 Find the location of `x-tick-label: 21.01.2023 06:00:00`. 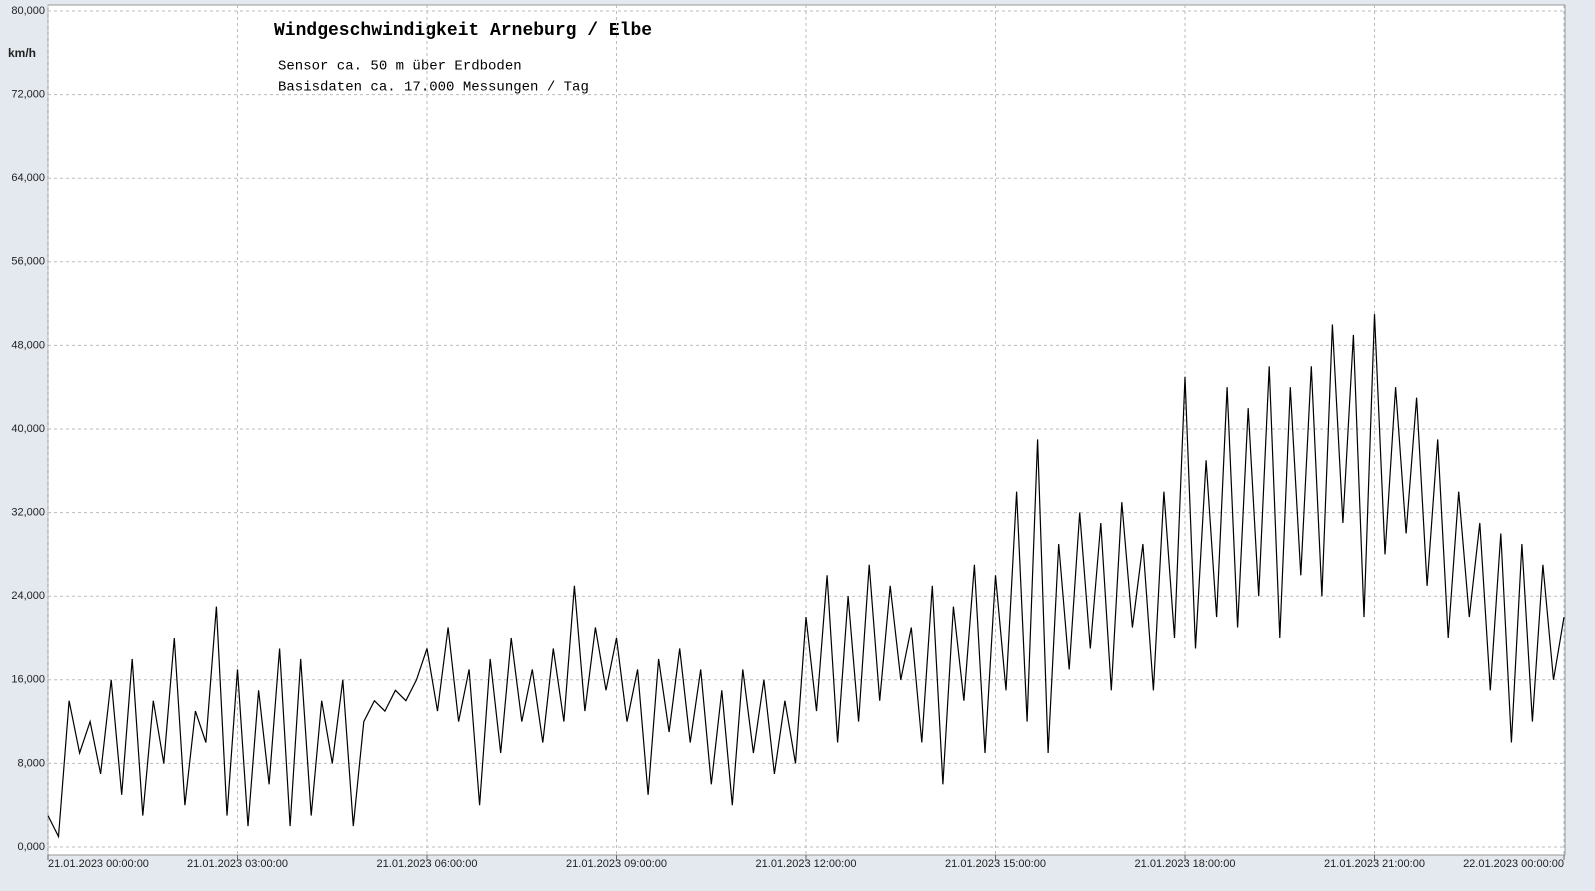

x-tick-label: 21.01.2023 06:00:00 is located at coordinates (427, 864).